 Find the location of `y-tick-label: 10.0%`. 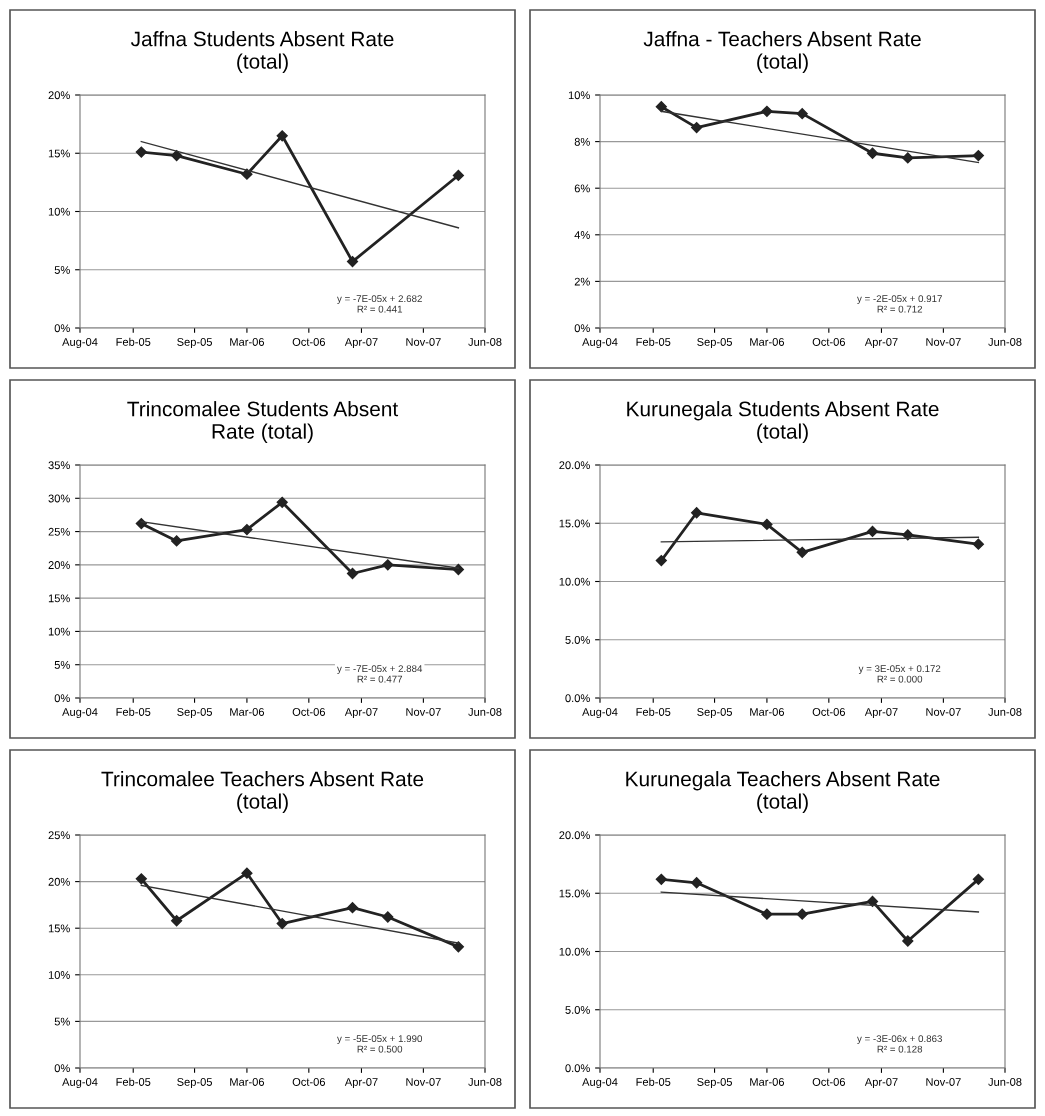

y-tick-label: 10.0% is located at coordinates (574, 581).